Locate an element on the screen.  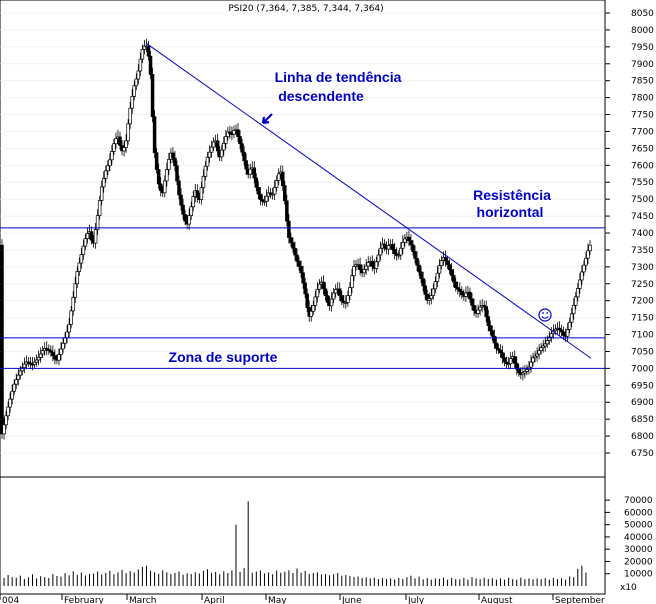
x-tick-label: March is located at coordinates (142, 600).